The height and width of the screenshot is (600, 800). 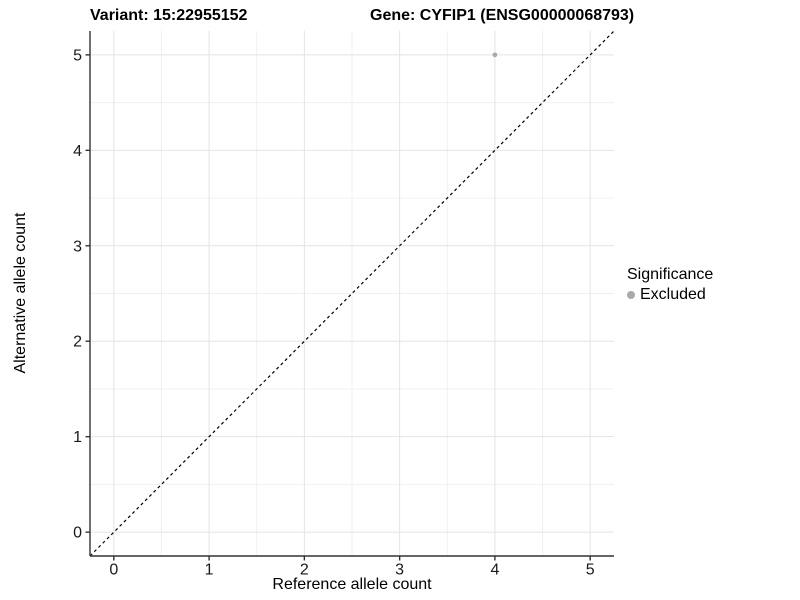 What do you see at coordinates (399, 570) in the screenshot?
I see `x-tick-label: 3` at bounding box center [399, 570].